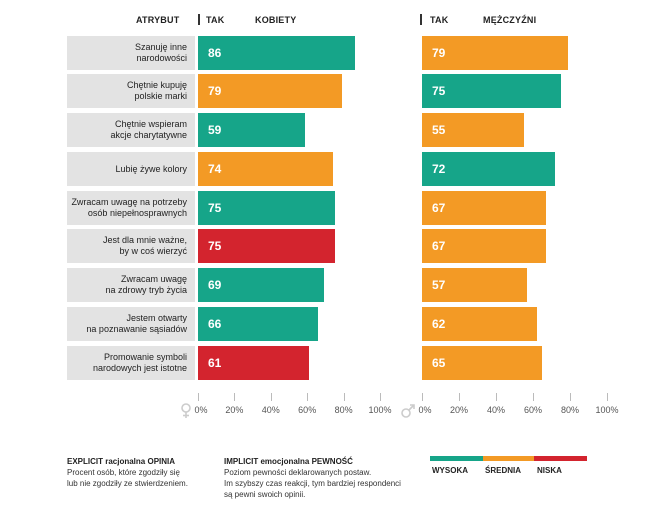 The width and height of the screenshot is (655, 517). What do you see at coordinates (439, 20) in the screenshot?
I see `men-tak-header: TAK` at bounding box center [439, 20].